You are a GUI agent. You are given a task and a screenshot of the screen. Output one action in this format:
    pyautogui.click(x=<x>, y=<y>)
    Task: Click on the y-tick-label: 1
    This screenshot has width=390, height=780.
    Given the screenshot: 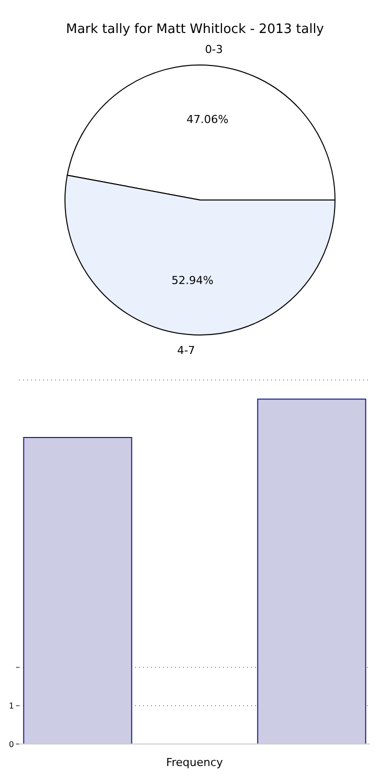 What is the action you would take?
    pyautogui.click(x=11, y=706)
    